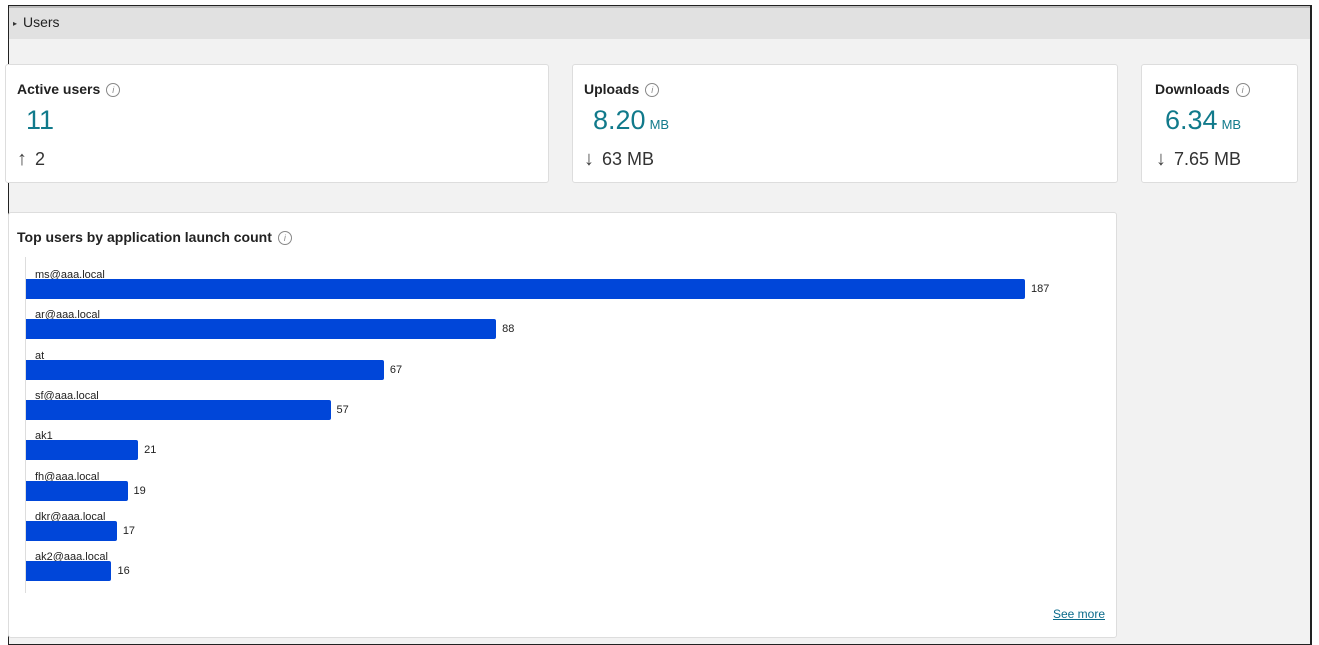 The width and height of the screenshot is (1319, 645). Describe the element at coordinates (619, 159) in the screenshot. I see `card-delta: ↓ 63 MB` at that location.